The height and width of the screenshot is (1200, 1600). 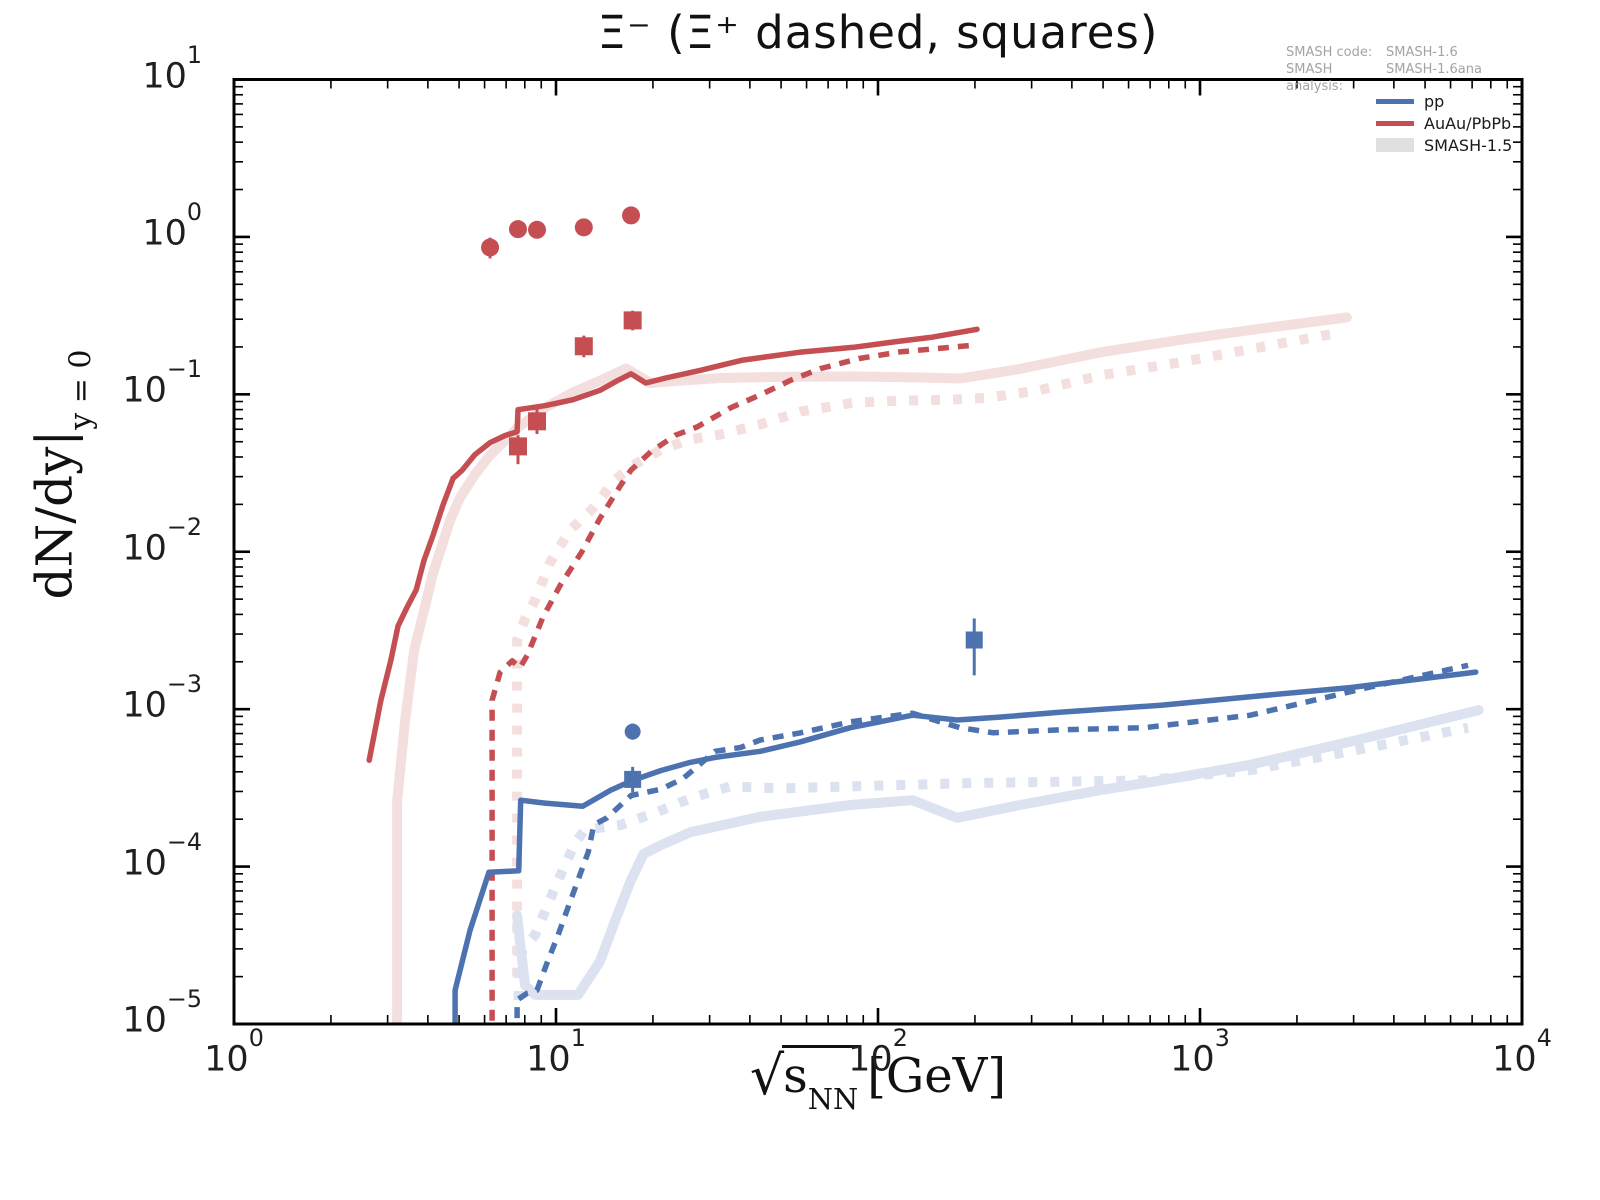 What do you see at coordinates (1468, 145) in the screenshot?
I see `legend-label: SMASH-1.5` at bounding box center [1468, 145].